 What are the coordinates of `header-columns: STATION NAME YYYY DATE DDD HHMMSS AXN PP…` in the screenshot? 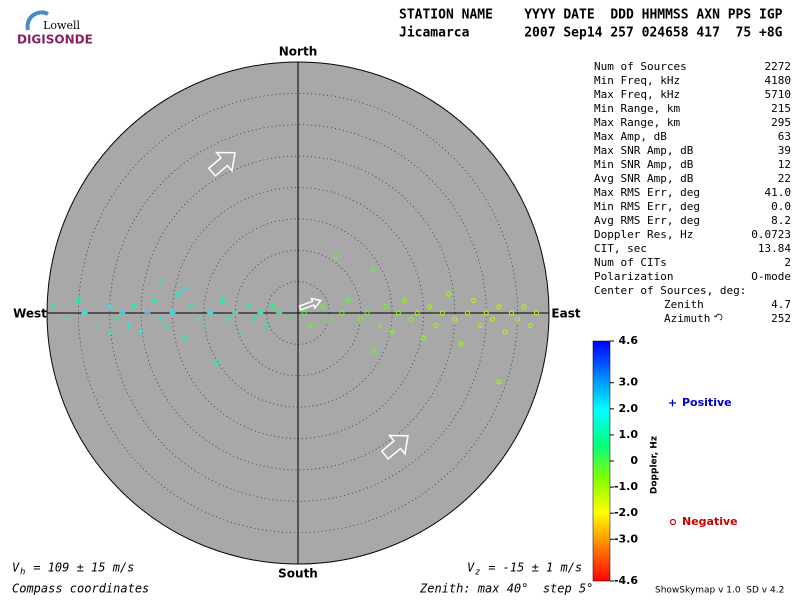 It's located at (591, 15).